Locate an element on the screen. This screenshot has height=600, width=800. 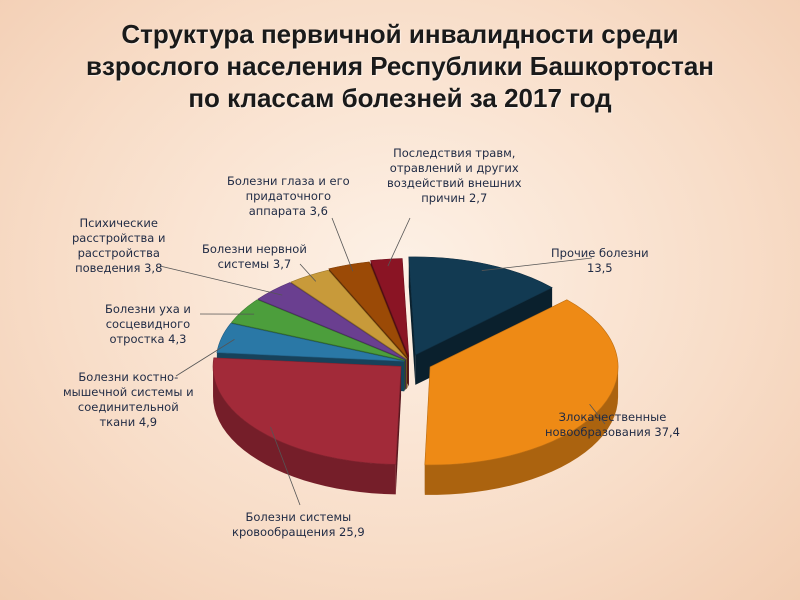
slice-label-line: расстройства и is located at coordinates (119, 238).